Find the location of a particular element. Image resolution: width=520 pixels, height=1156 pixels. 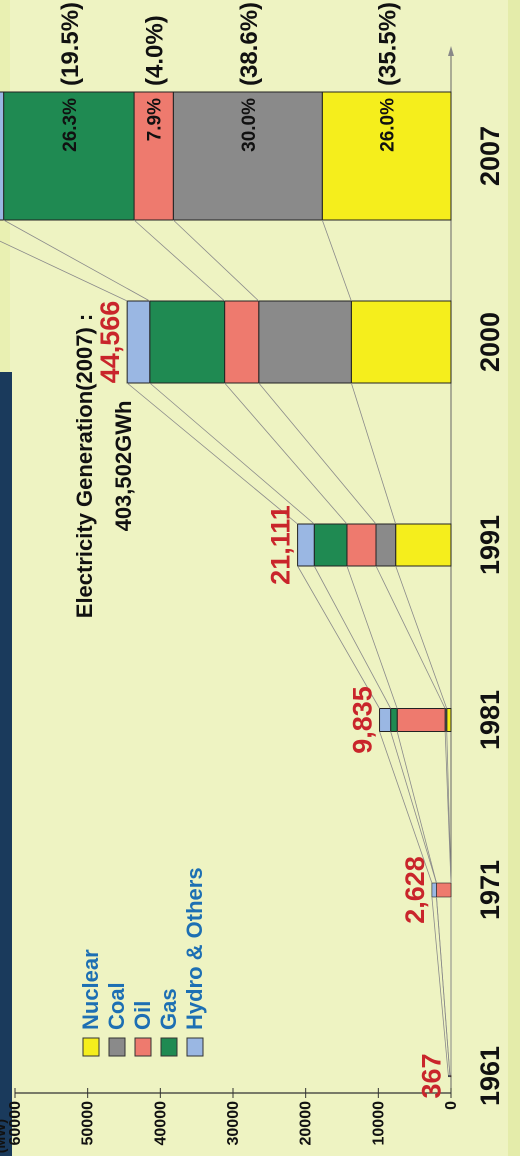

bar-segment-oil-2000 is located at coordinates (242, 342).